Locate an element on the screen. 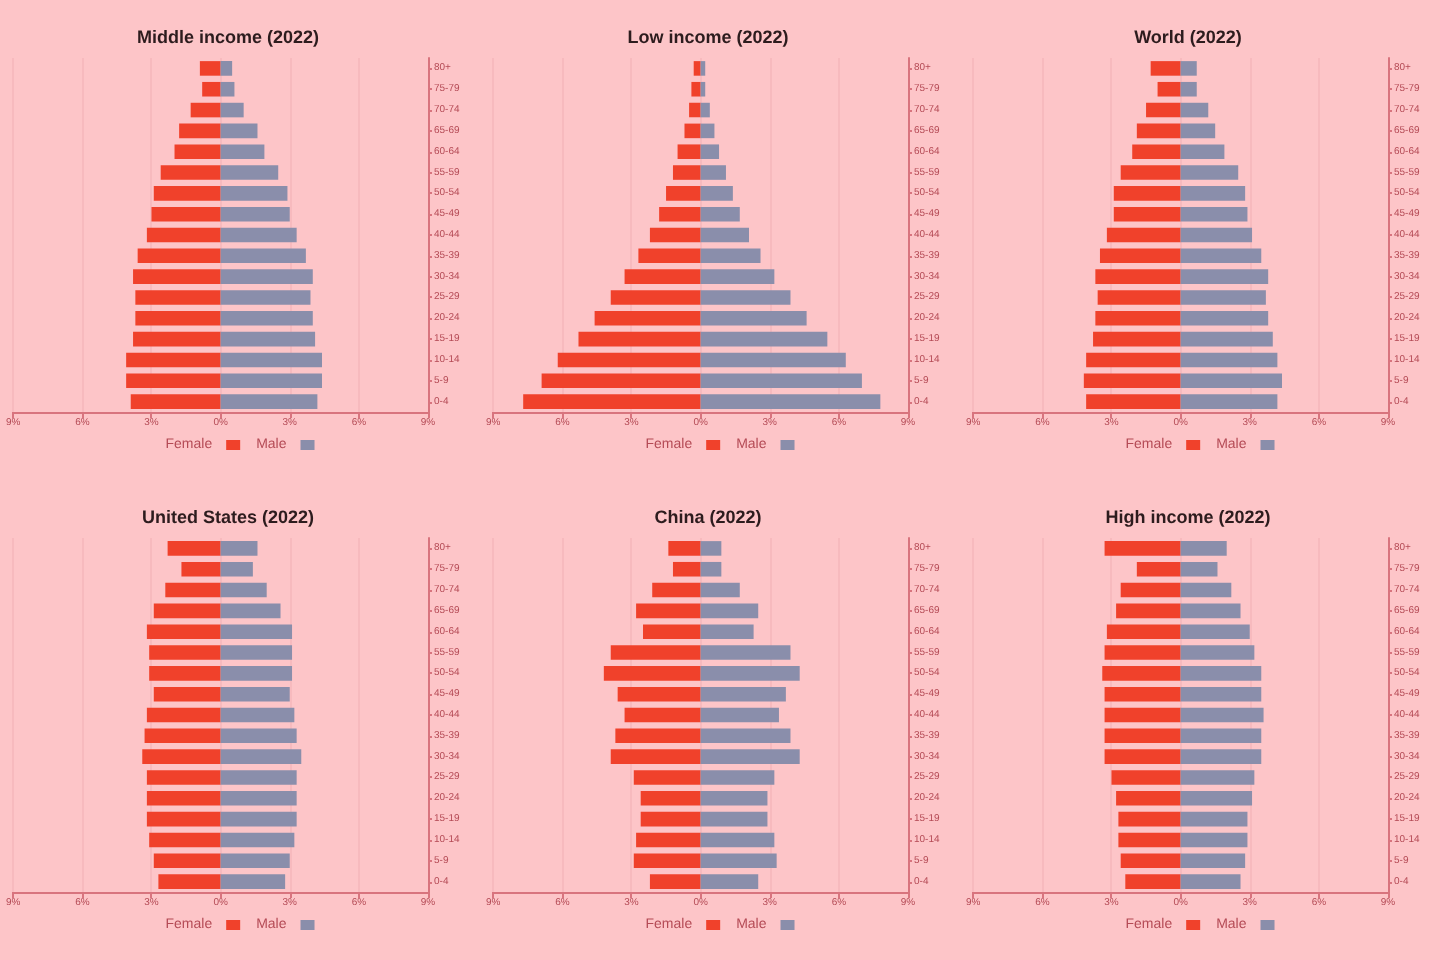 This screenshot has height=960, width=1440. chart-title: China (2022) is located at coordinates (708, 517).